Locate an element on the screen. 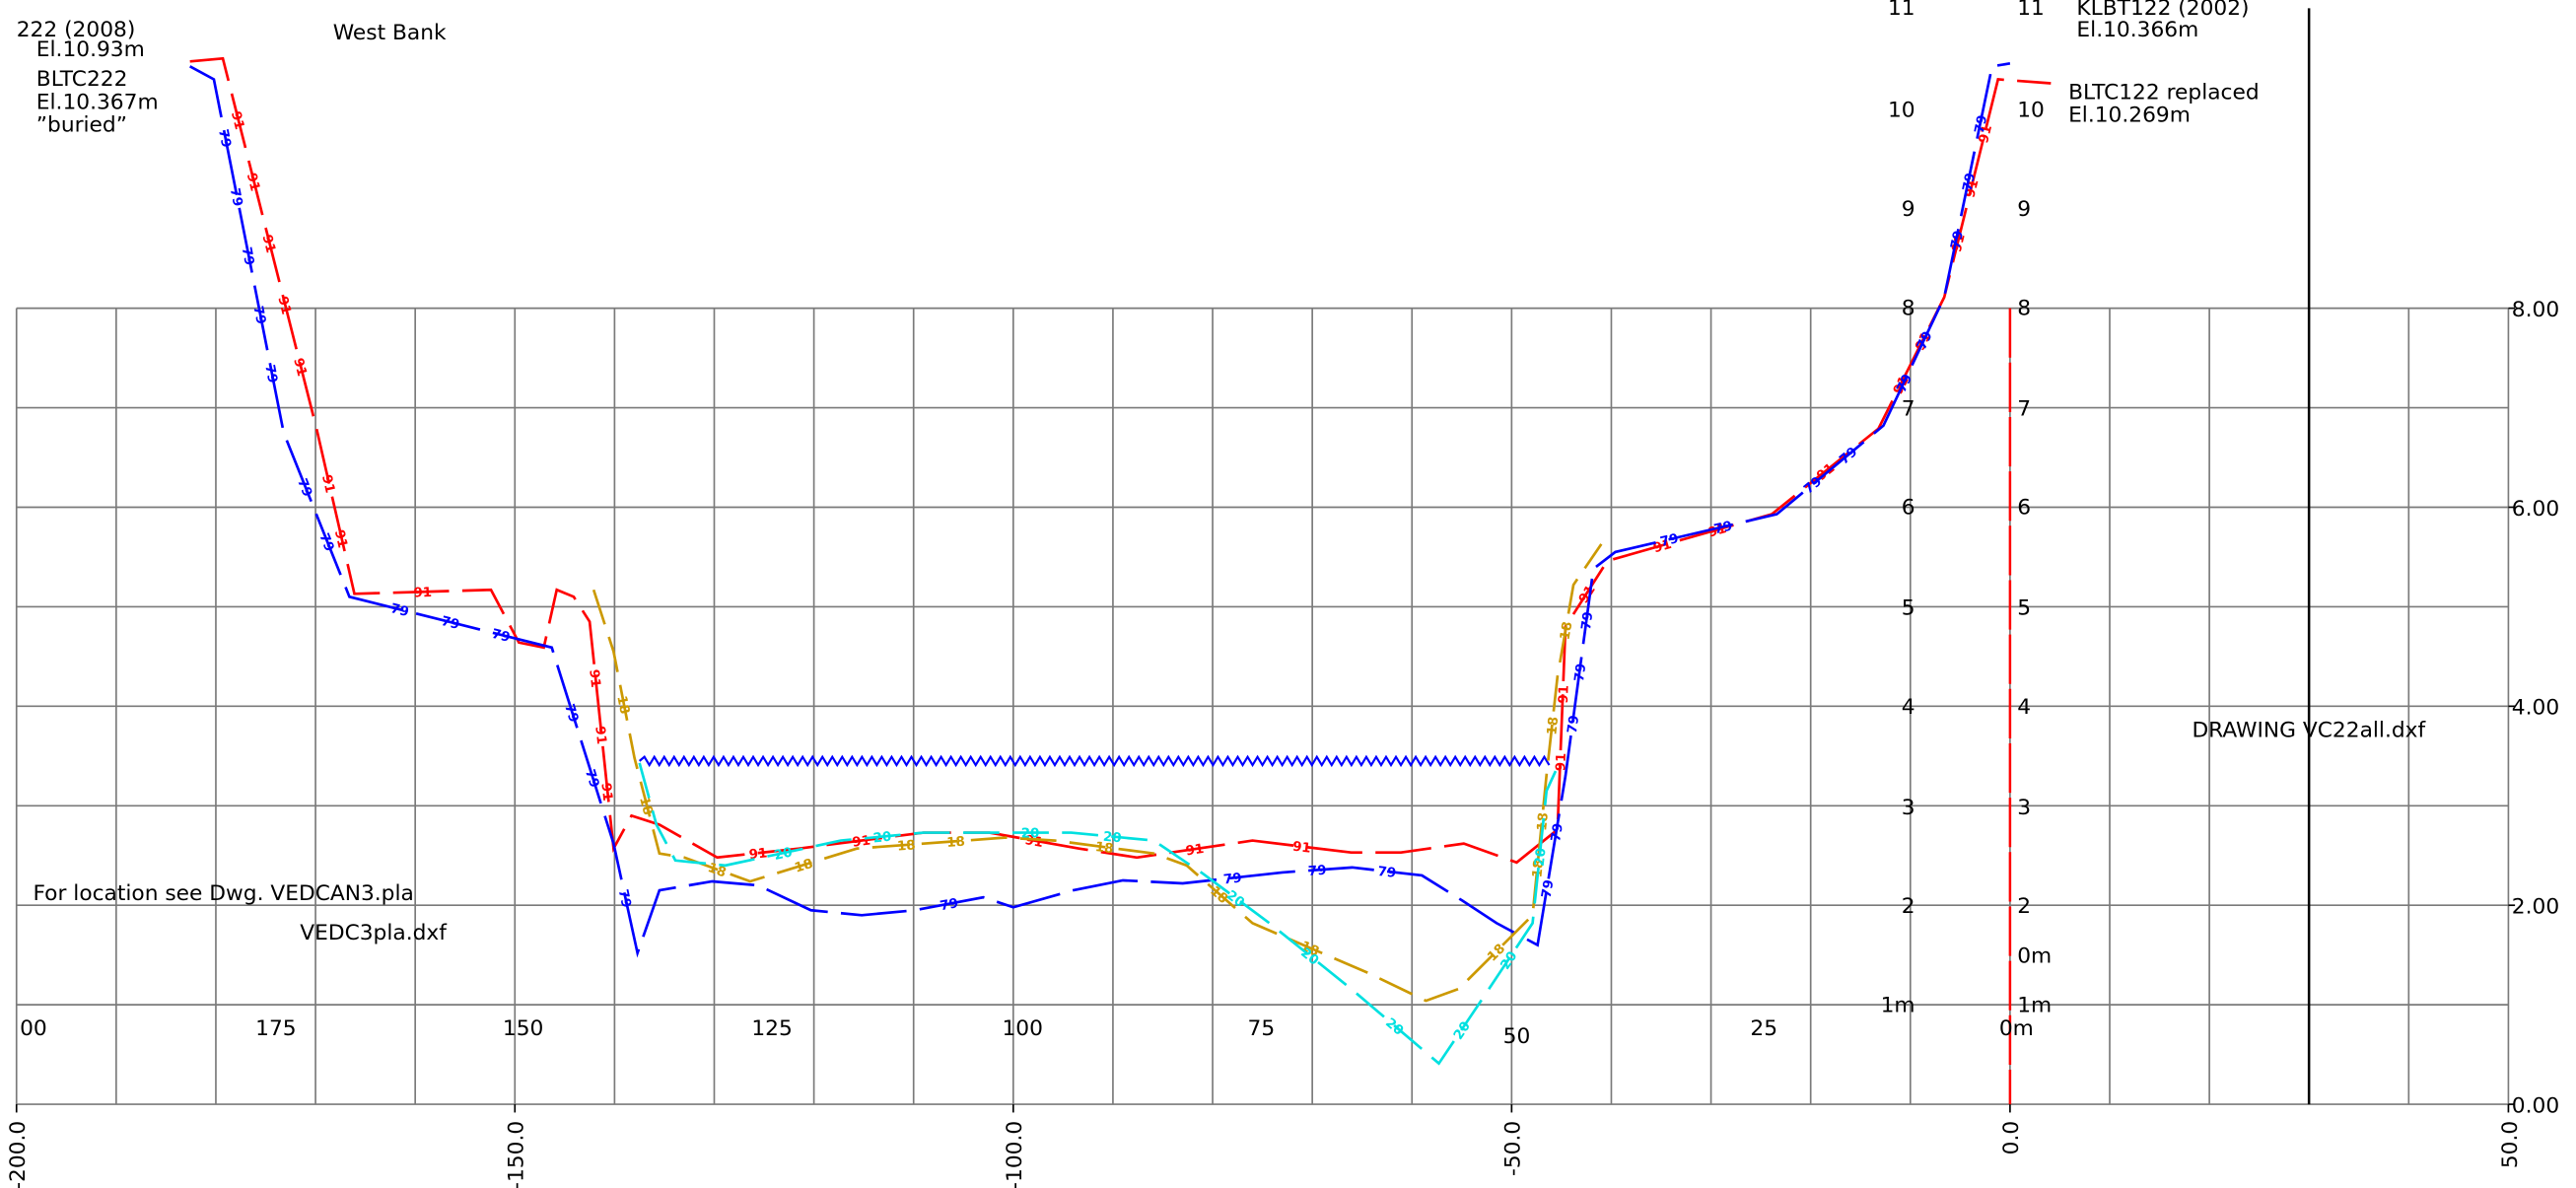 The height and width of the screenshot is (1188, 2576). chainage-label: 125 is located at coordinates (772, 1028).